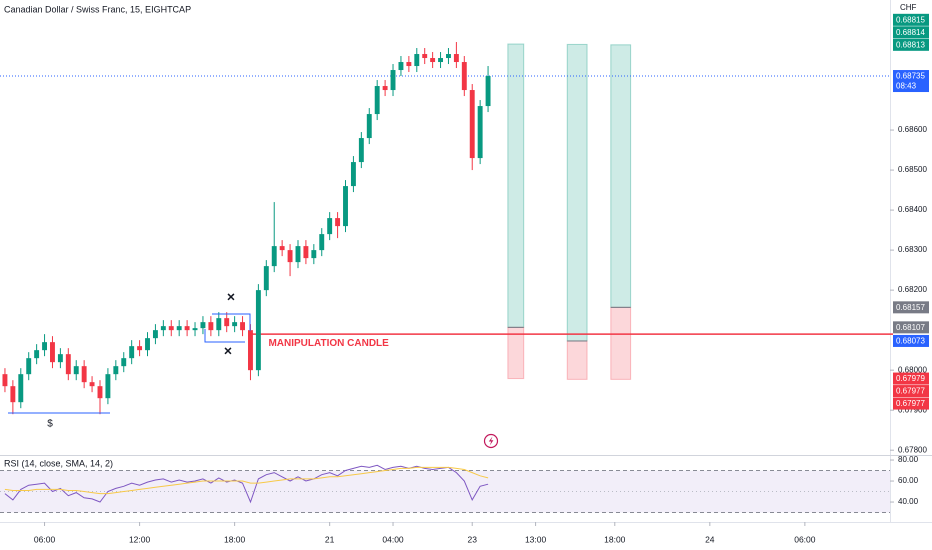  Describe the element at coordinates (910, 341) in the screenshot. I see `price-badge-label: 0.68073` at that location.